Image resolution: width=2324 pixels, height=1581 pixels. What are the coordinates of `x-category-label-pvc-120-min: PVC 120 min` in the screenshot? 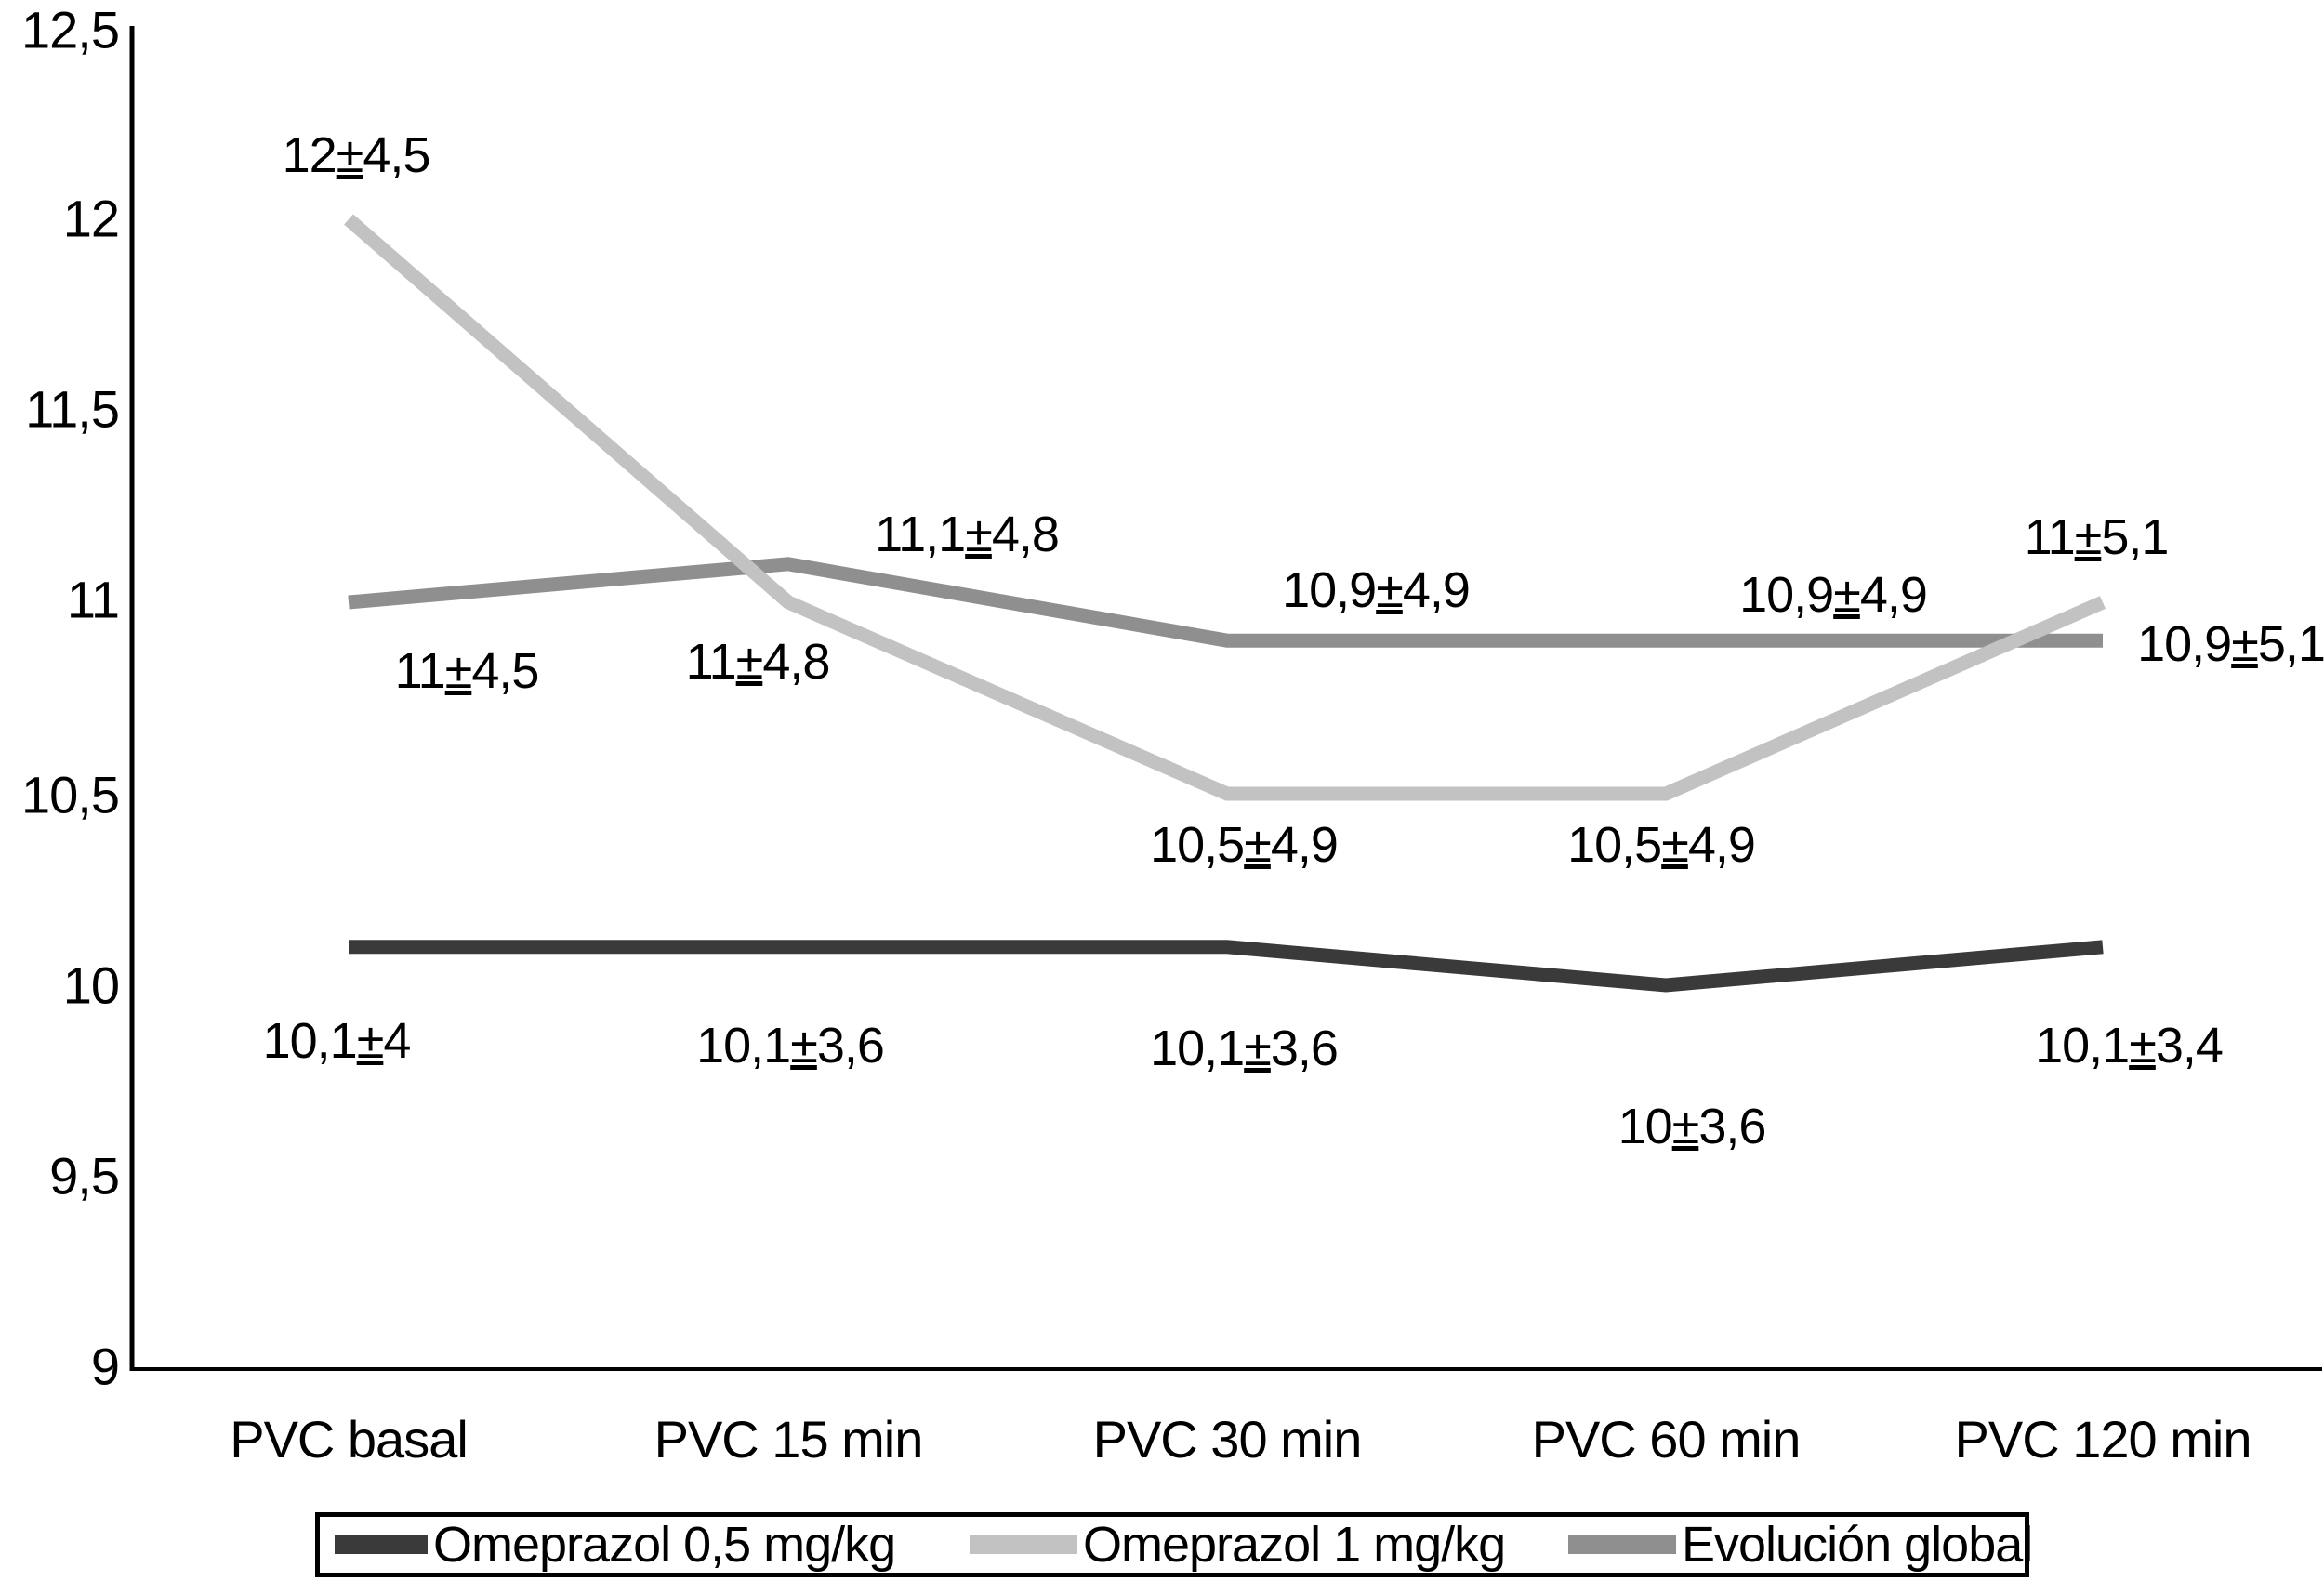 It's located at (2103, 1439).